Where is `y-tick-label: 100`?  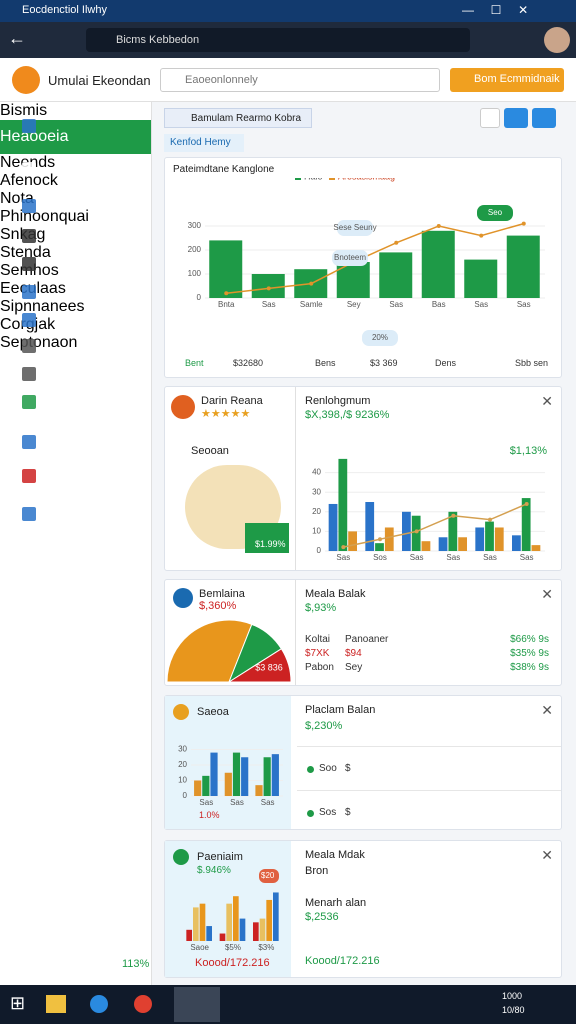
y-tick-label: 100 is located at coordinates (195, 273).